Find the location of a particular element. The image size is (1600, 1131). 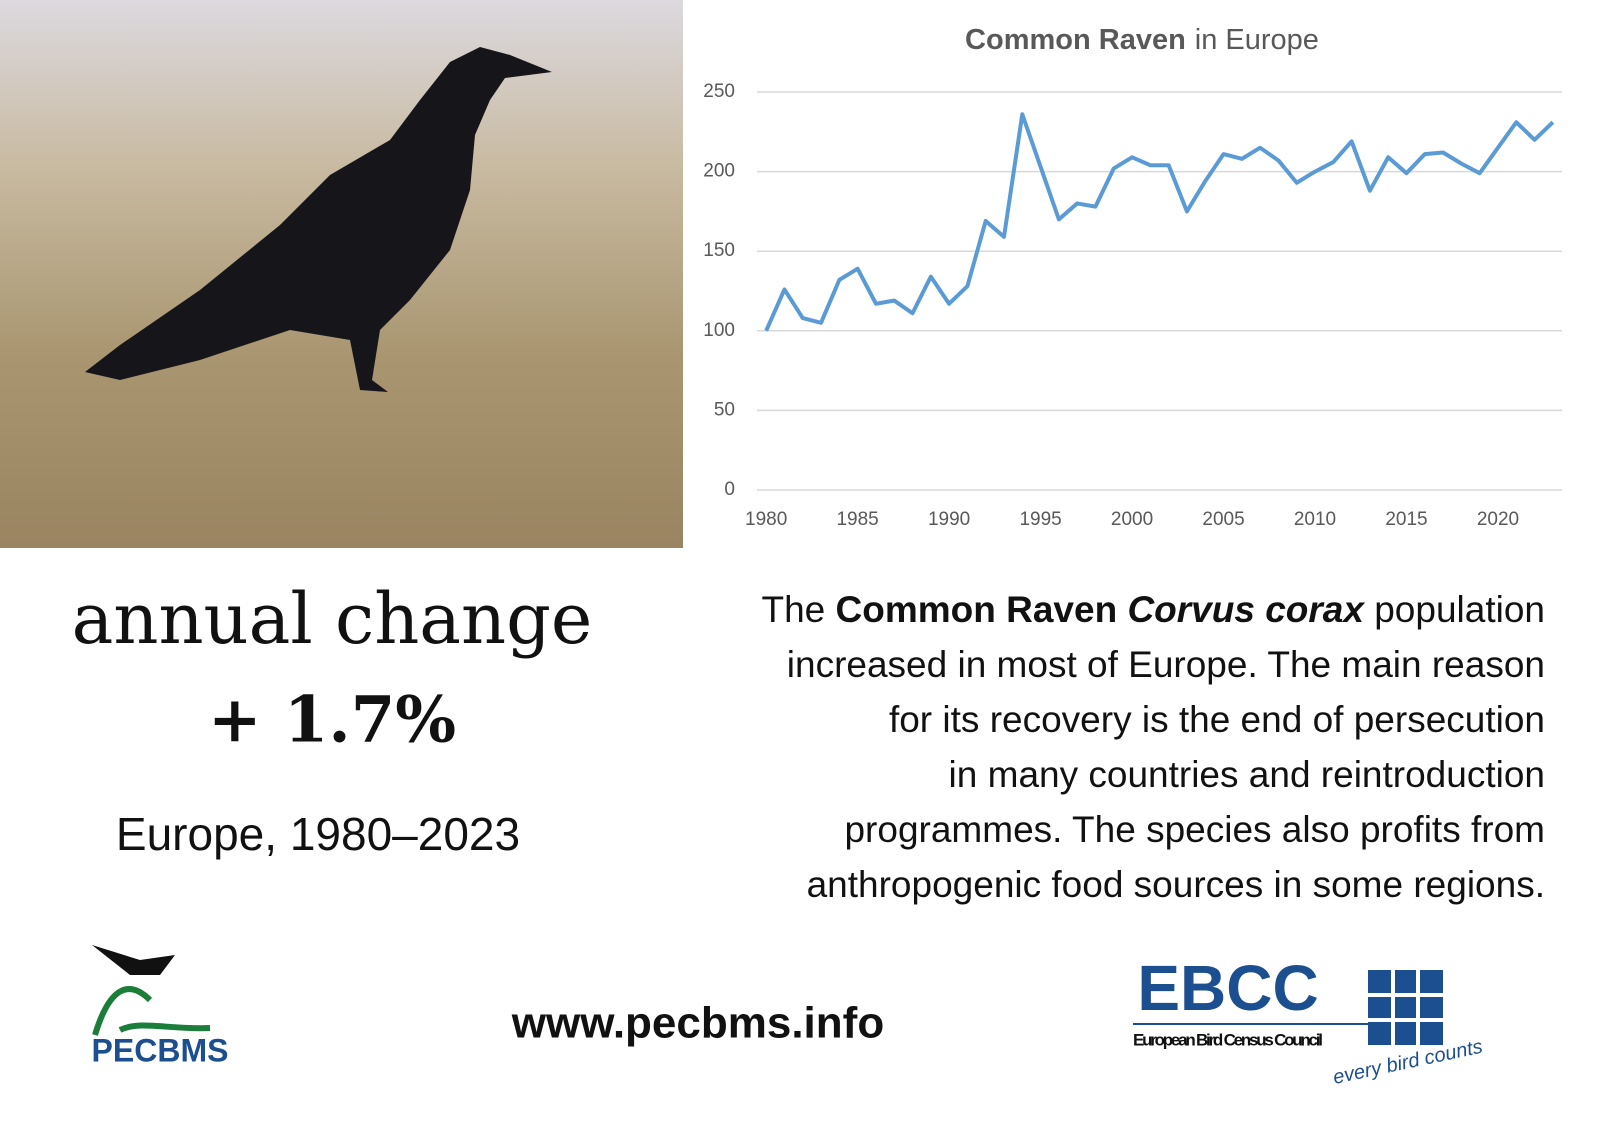

y-tick-label: 250 is located at coordinates (719, 91).